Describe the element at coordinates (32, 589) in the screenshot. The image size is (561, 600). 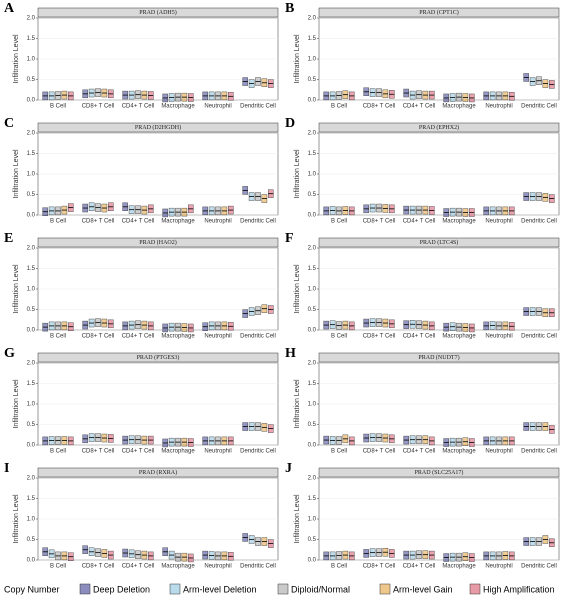
I see `legend-title: Copy Number` at that location.